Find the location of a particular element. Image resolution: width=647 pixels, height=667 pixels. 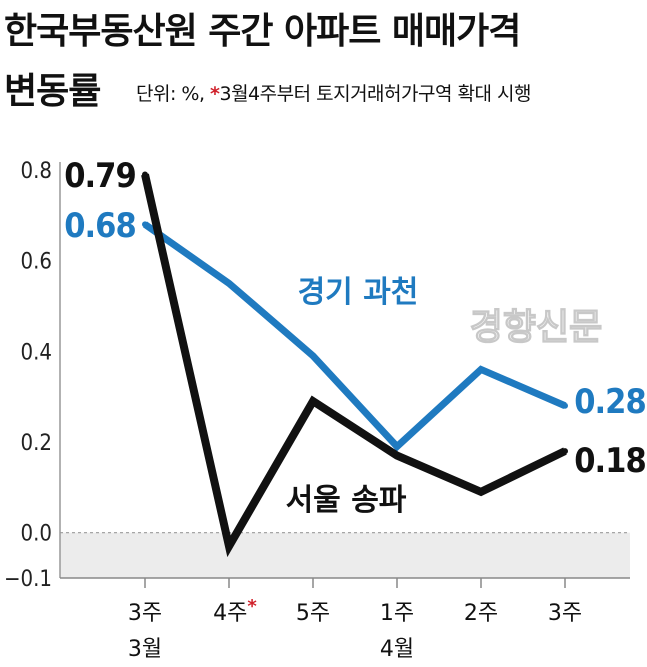

note-text: 3월4주부터 토지거래허가구역 확대 시행 is located at coordinates (375, 94).